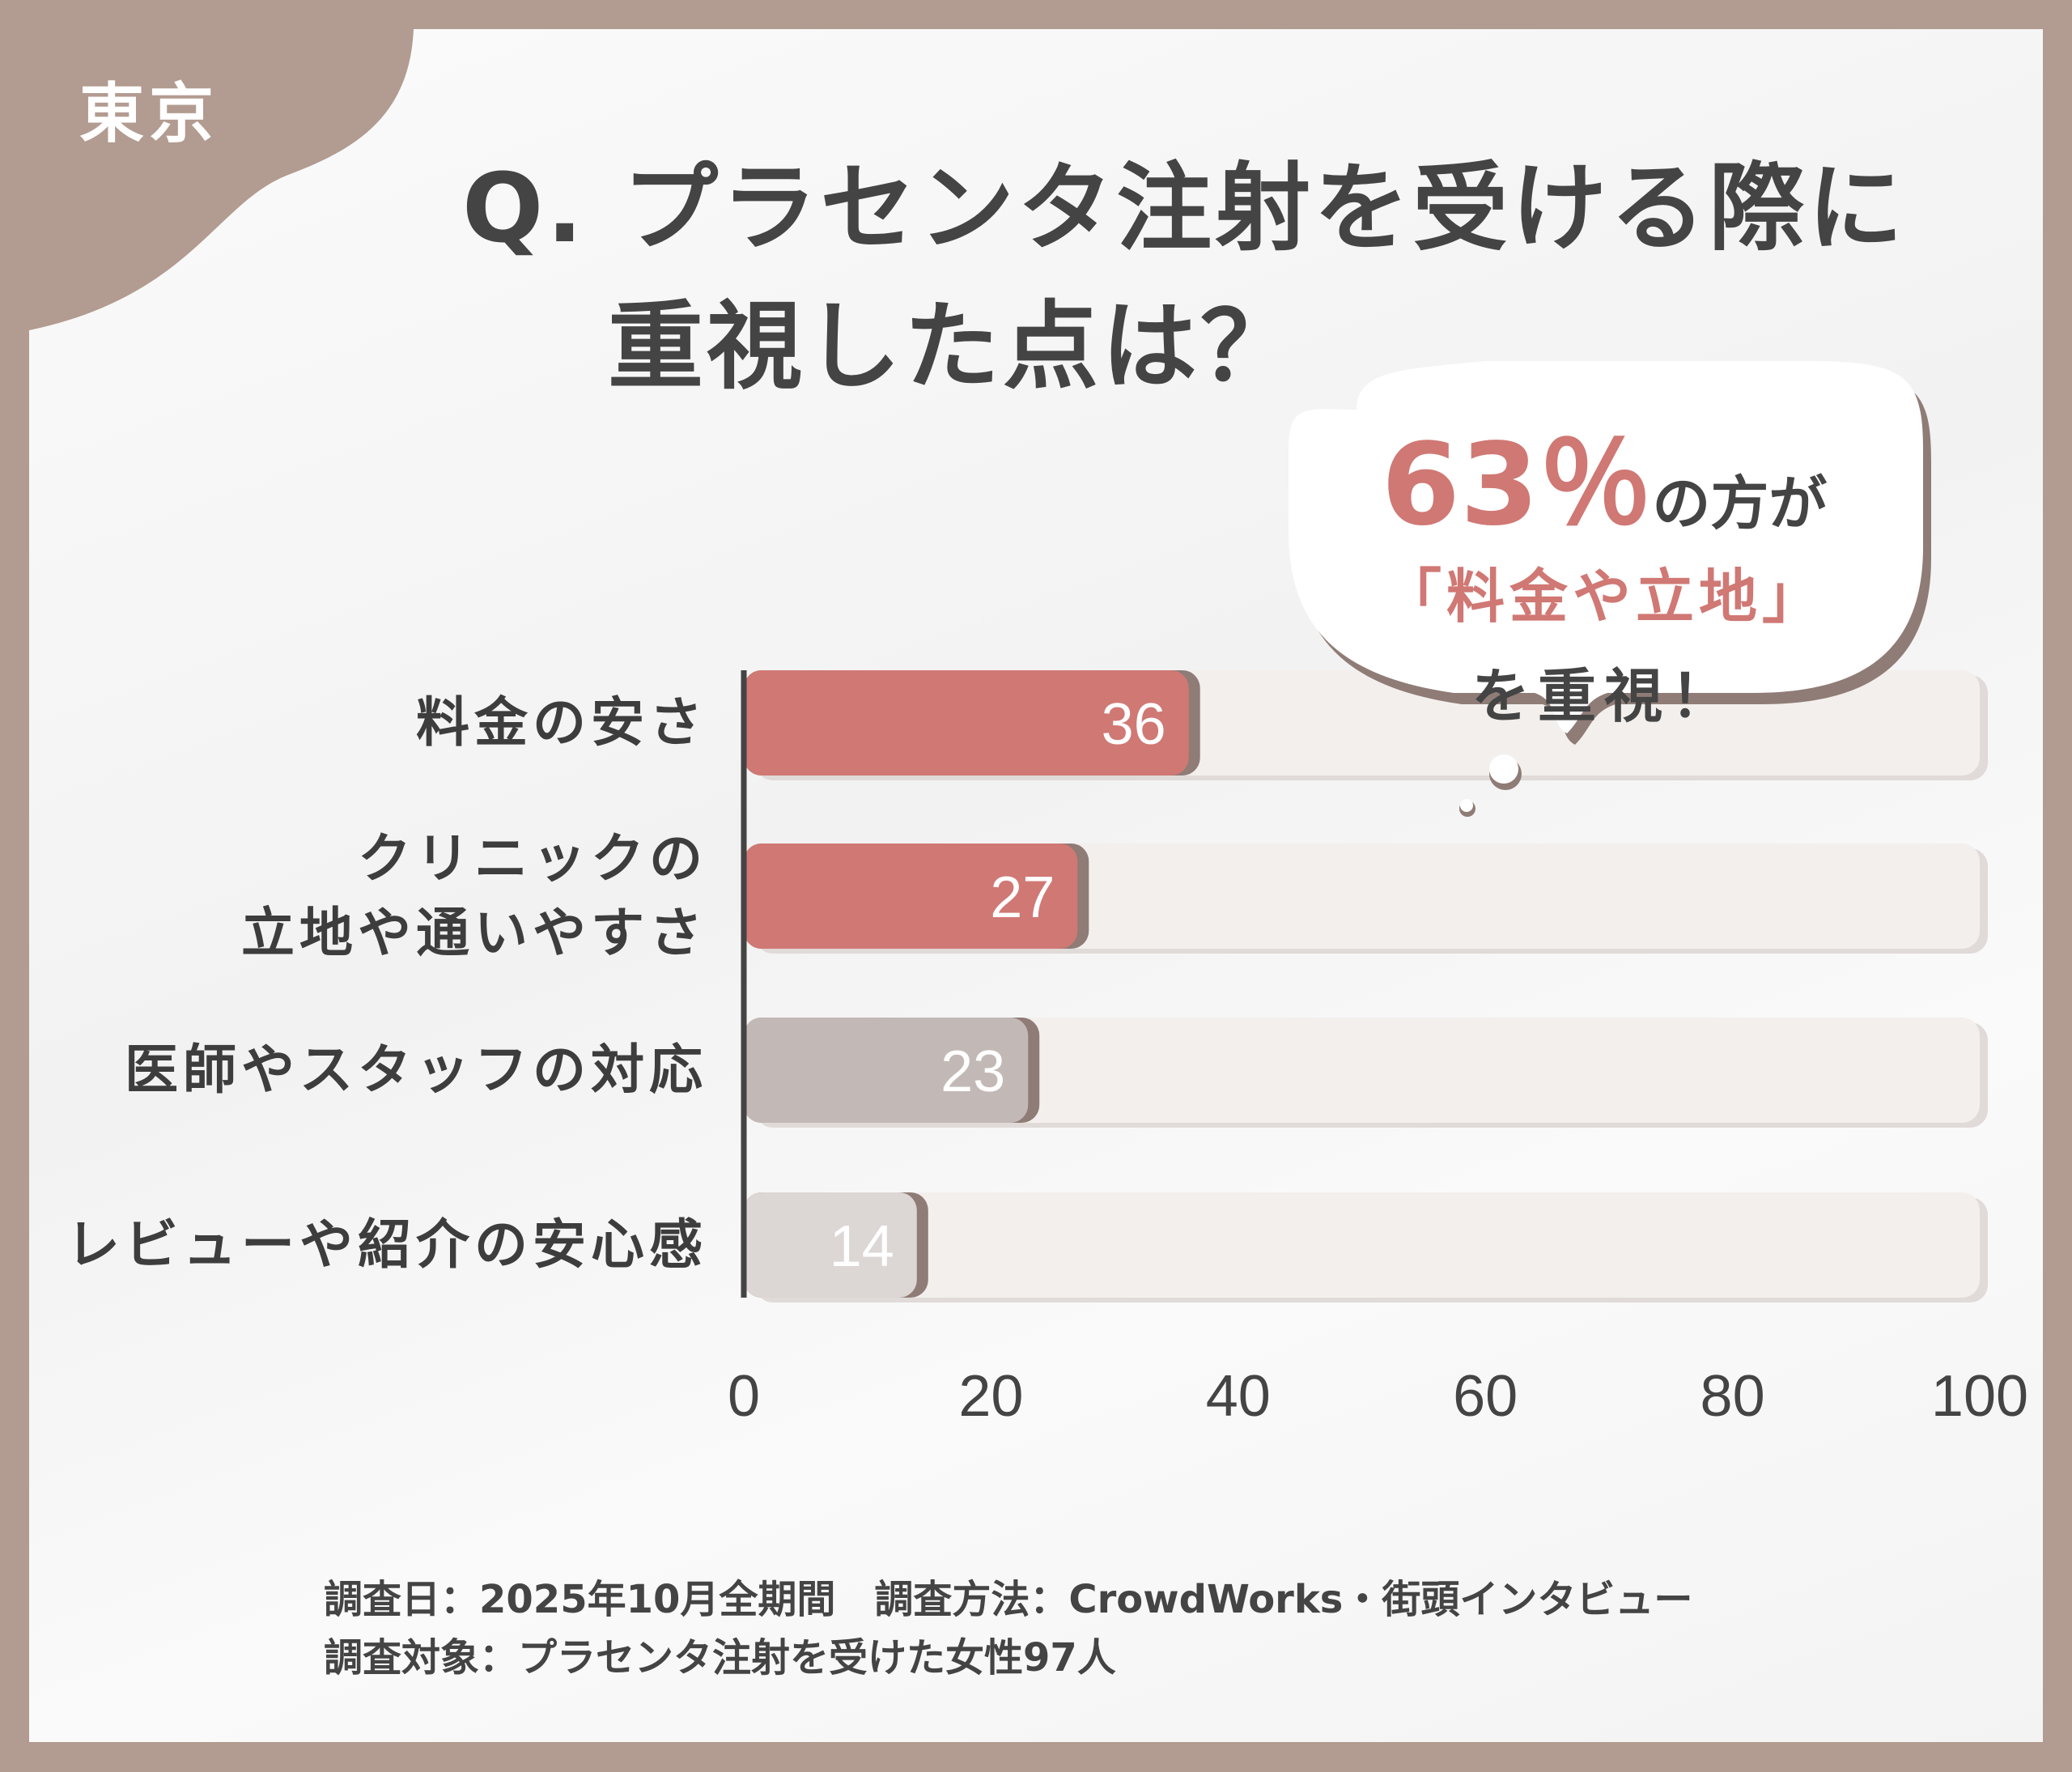 Image resolution: width=2072 pixels, height=1772 pixels. What do you see at coordinates (1603, 597) in the screenshot?
I see `callout-line2: 「料金や立地」` at bounding box center [1603, 597].